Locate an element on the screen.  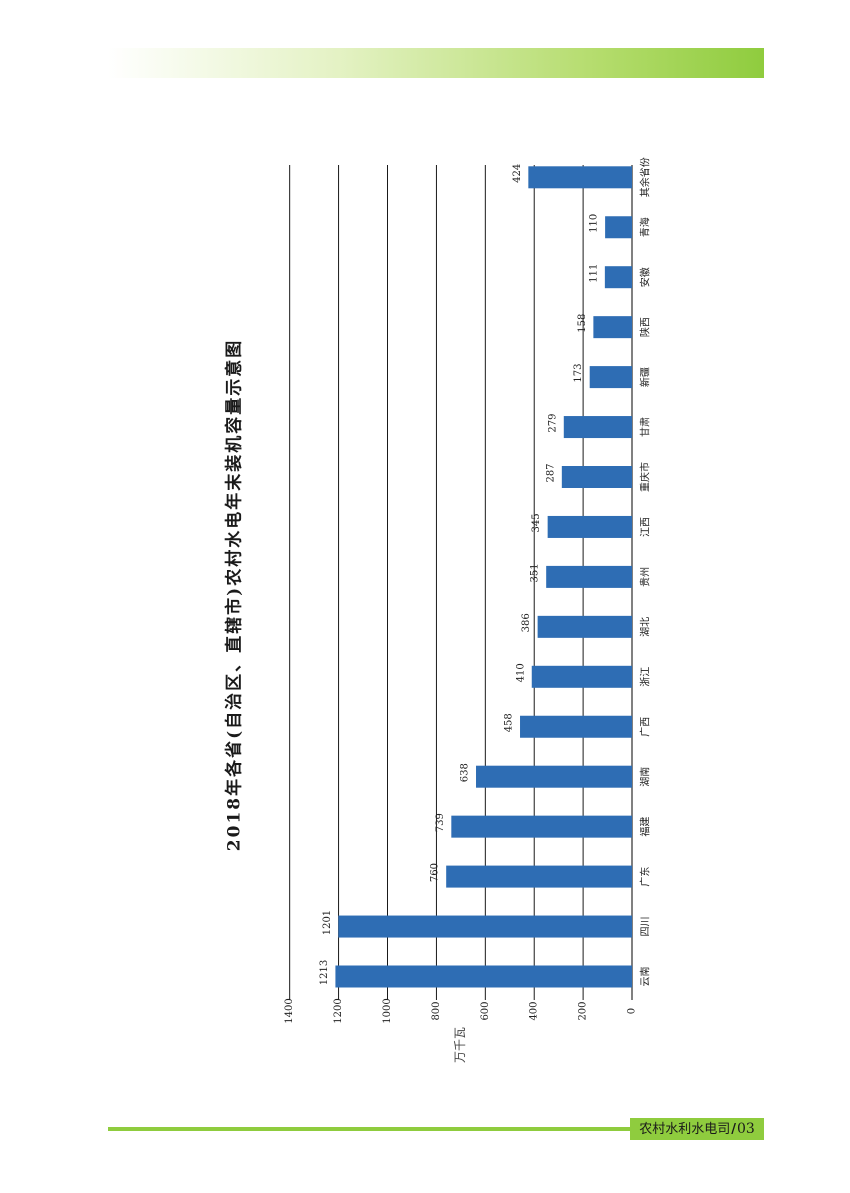
data-label: 410 is located at coordinates (520, 672).